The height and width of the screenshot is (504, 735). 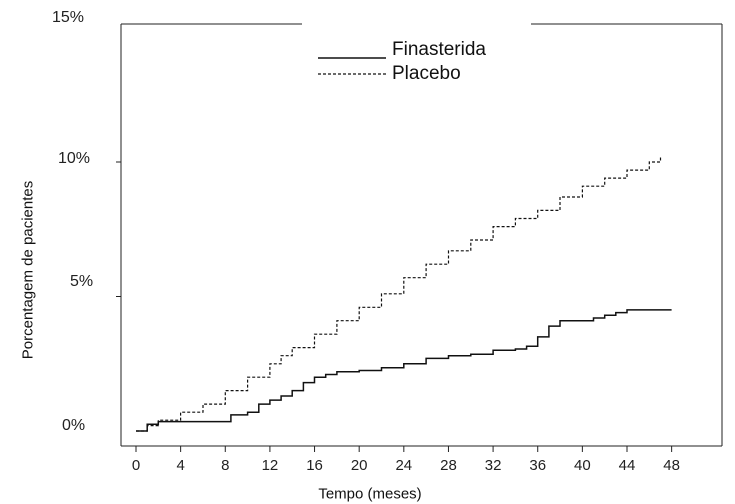 I want to click on y-tick-label: 0%, so click(x=73, y=425).